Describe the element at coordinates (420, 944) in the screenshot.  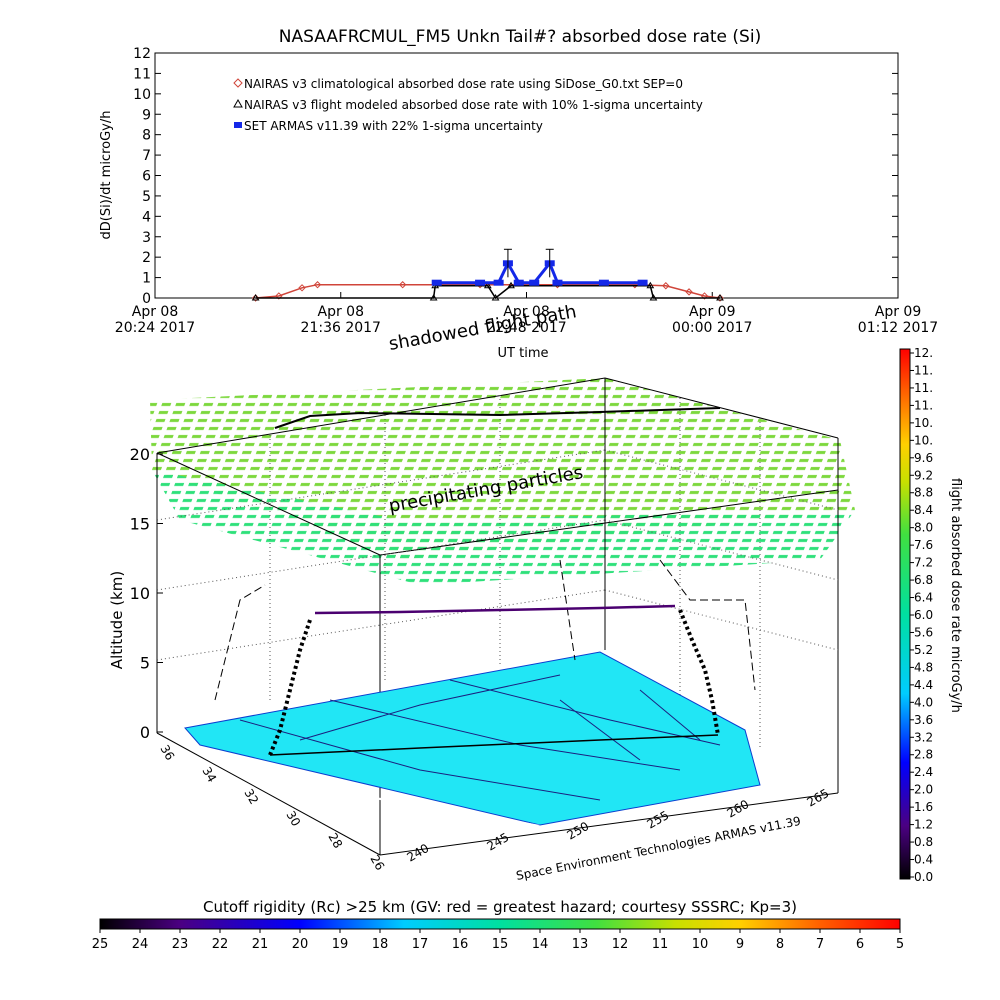
I see `rigidity-tick-label: 17` at that location.